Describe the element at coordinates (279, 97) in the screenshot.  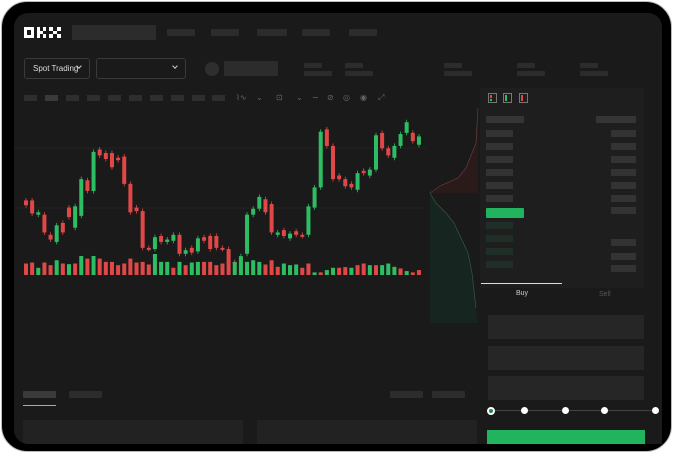
I see `settings-icon: ⊡` at that location.